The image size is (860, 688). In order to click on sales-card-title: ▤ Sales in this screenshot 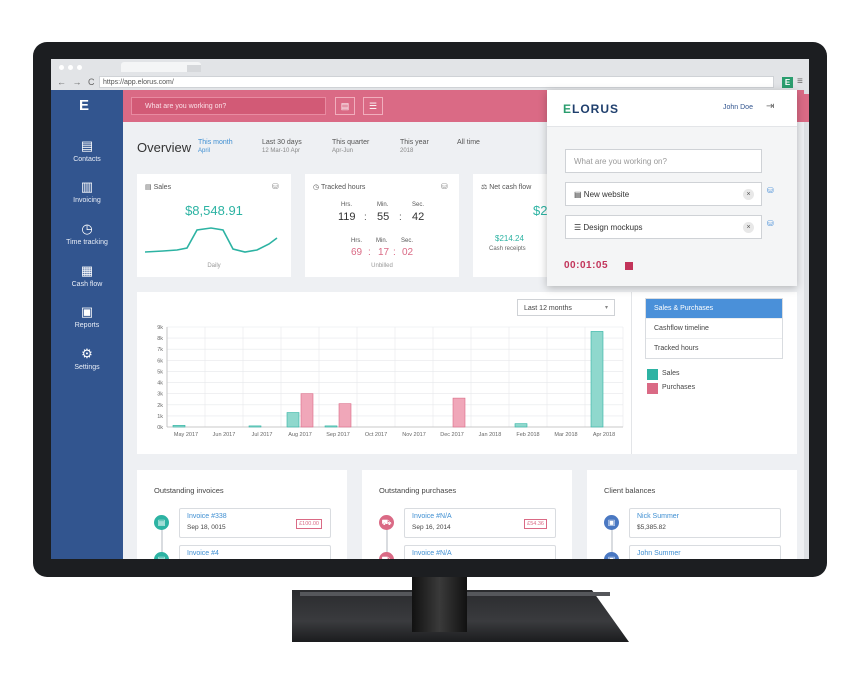, I will do `click(158, 187)`.